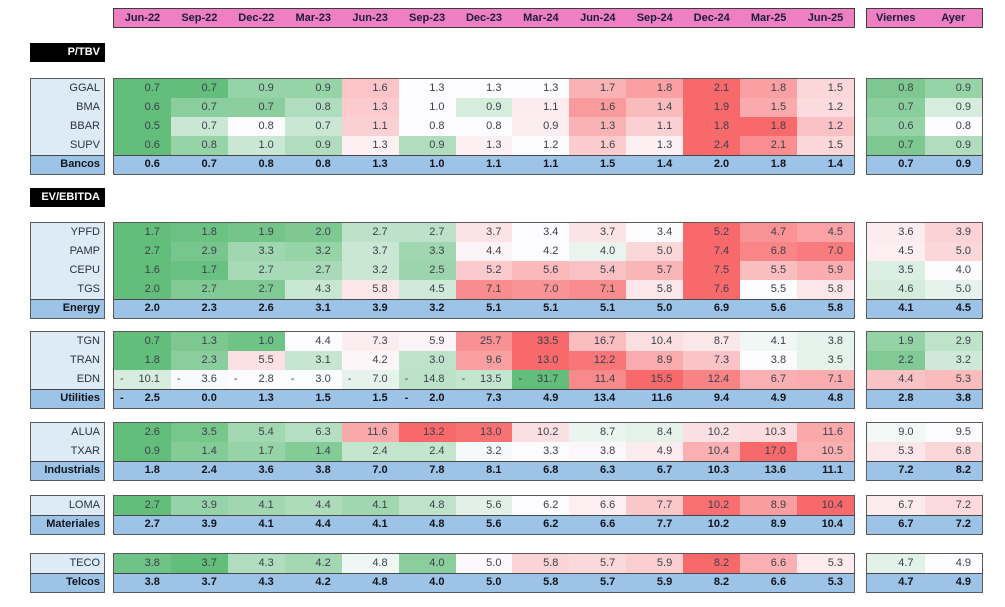 Image resolution: width=1005 pixels, height=607 pixels. I want to click on cell-cepu-dec-24: 7.5, so click(712, 270).